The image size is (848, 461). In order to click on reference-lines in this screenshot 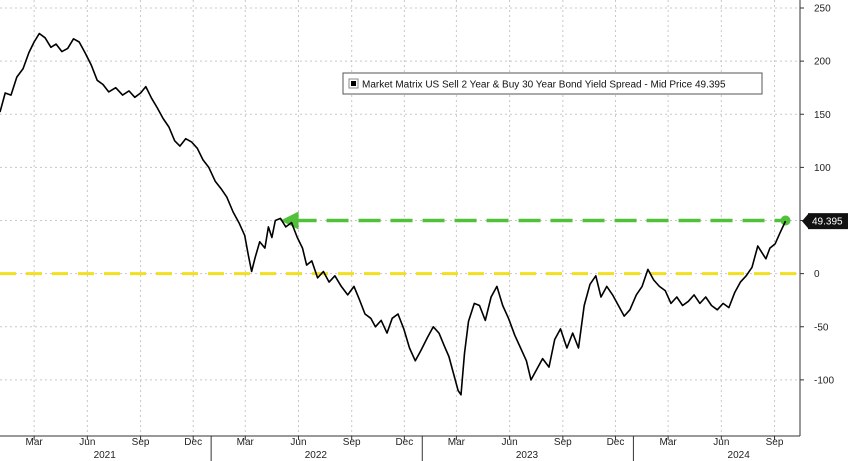, I will do `click(400, 243)`.